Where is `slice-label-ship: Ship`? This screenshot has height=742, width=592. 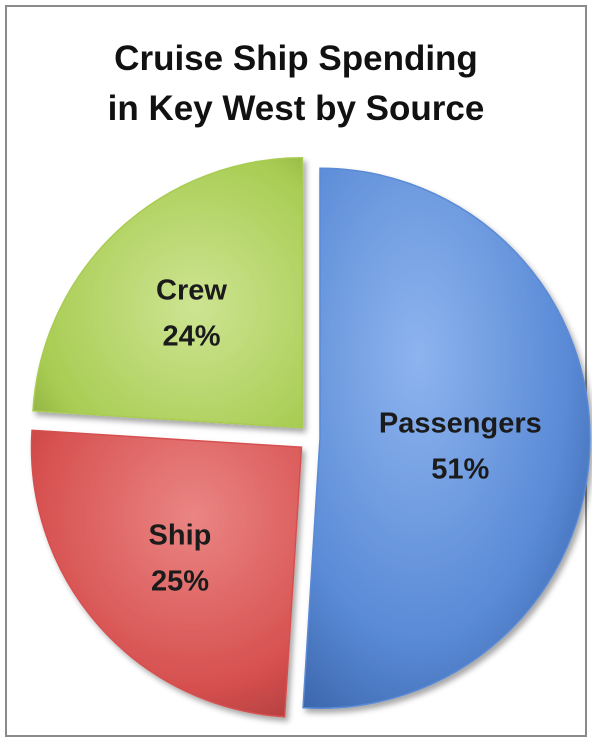
slice-label-ship: Ship is located at coordinates (180, 535).